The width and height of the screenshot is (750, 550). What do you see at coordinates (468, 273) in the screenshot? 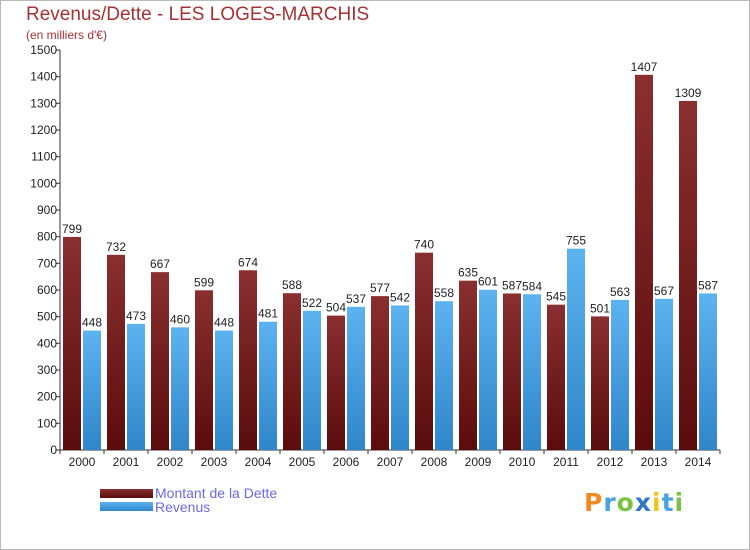
I see `bar-value-label: 635` at bounding box center [468, 273].